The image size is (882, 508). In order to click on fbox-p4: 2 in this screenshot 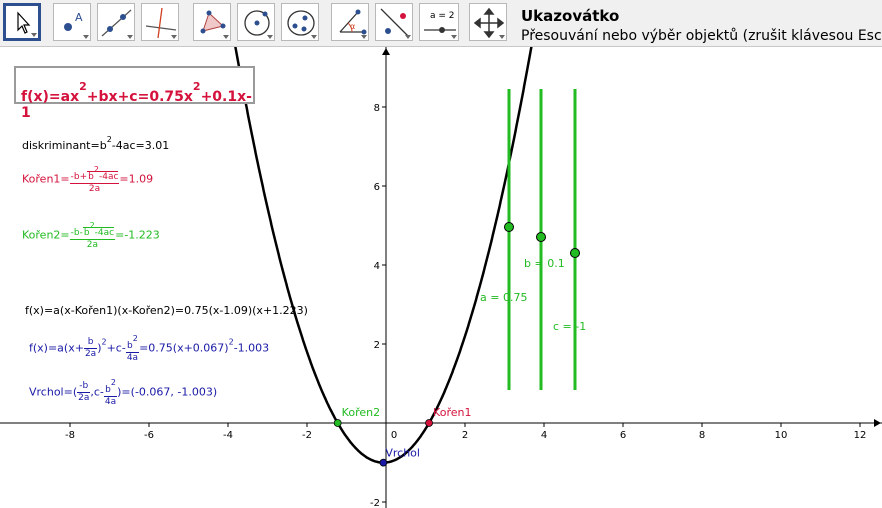, I will do `click(196, 86)`.